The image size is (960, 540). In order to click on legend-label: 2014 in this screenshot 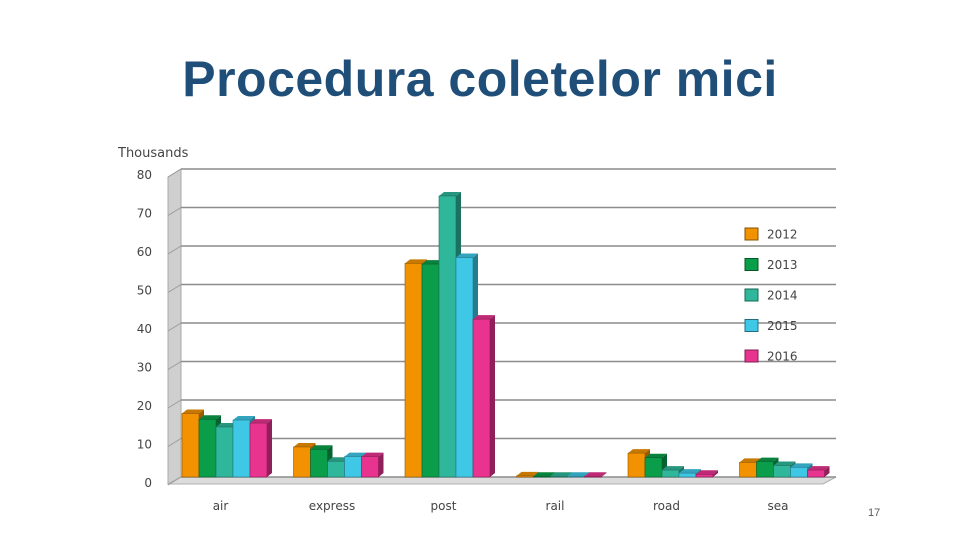, I will do `click(782, 296)`.